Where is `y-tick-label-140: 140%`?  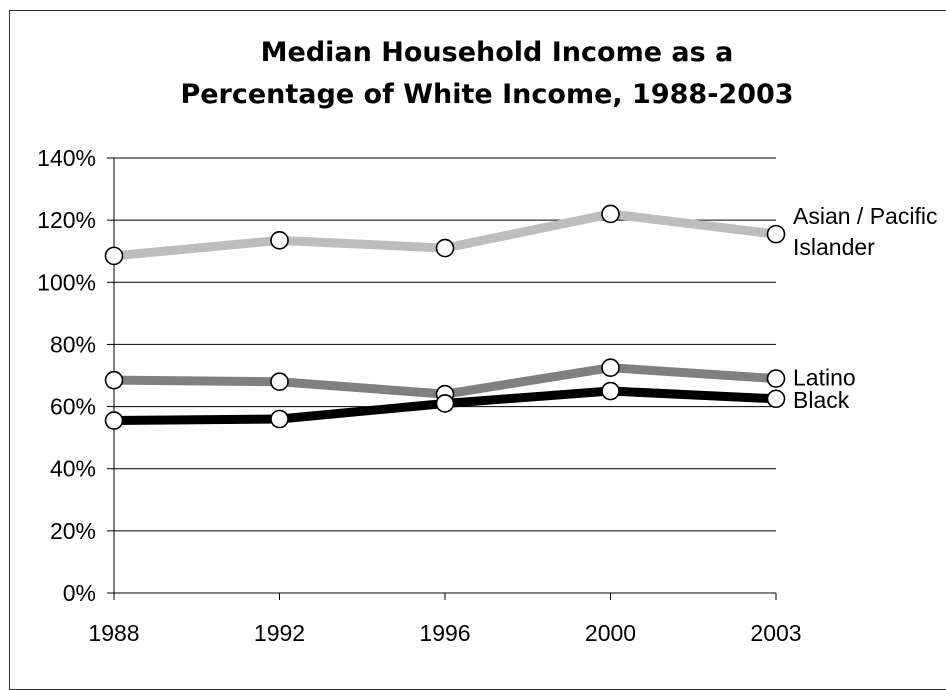
y-tick-label-140: 140% is located at coordinates (66, 158).